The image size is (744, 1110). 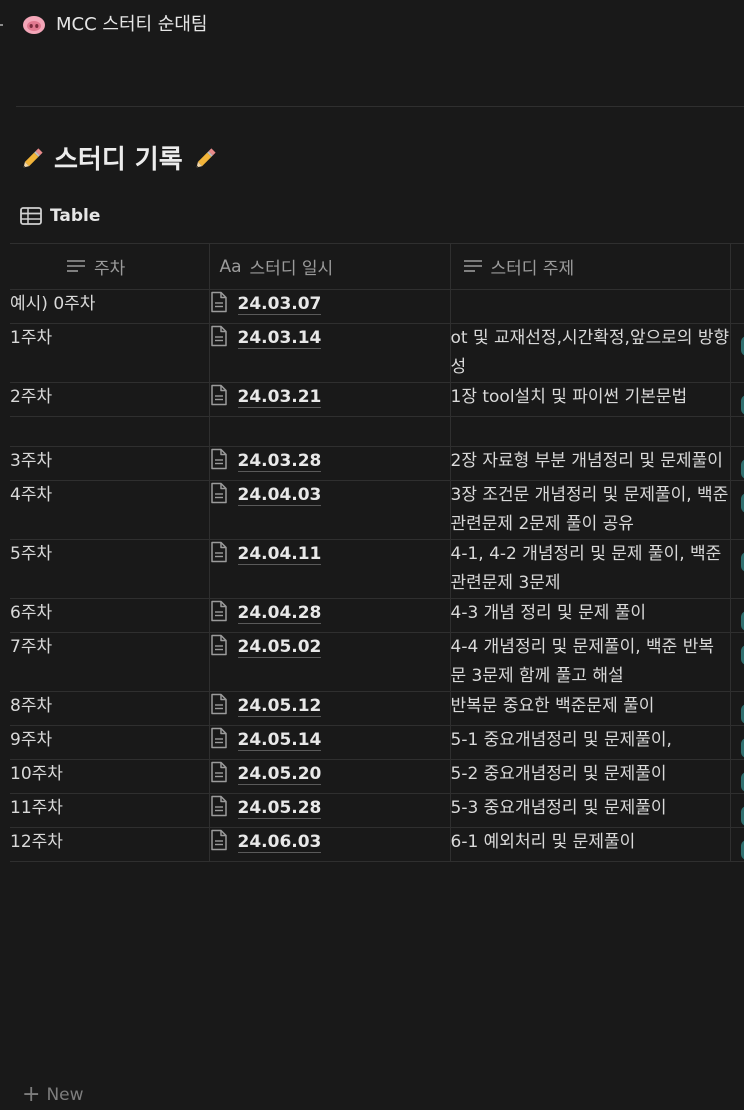 What do you see at coordinates (330, 510) in the screenshot?
I see `cell-date: 24.04.03` at bounding box center [330, 510].